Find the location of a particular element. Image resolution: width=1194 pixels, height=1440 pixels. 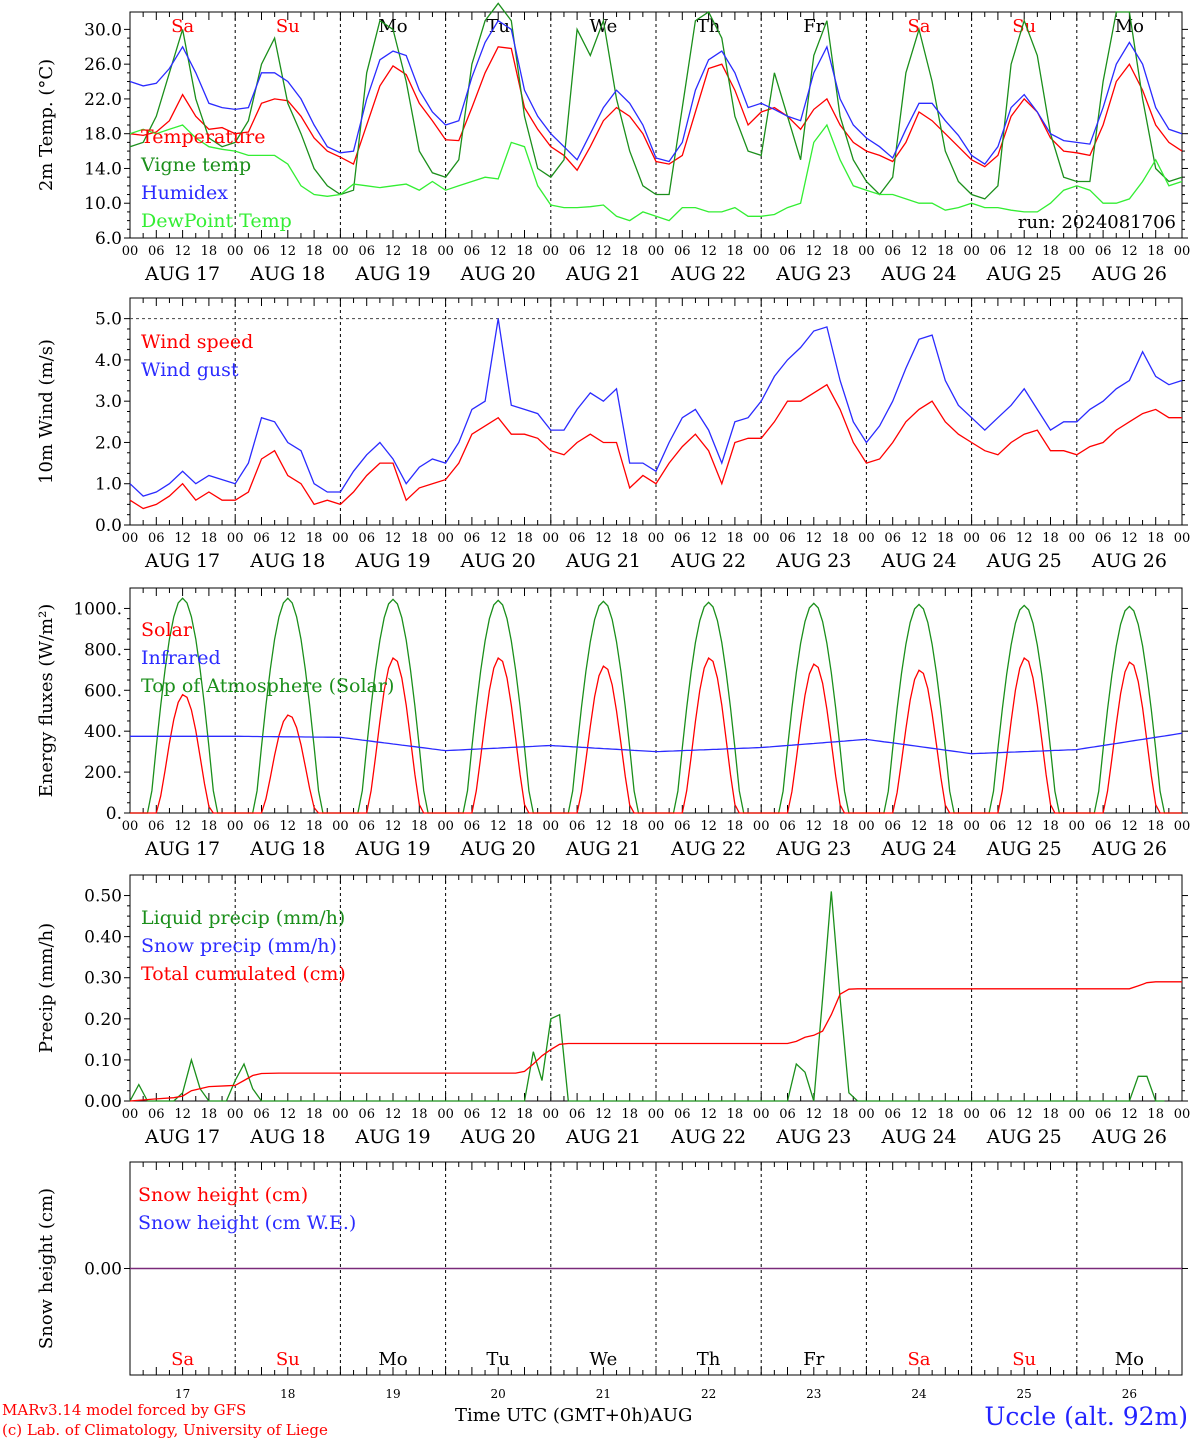

x-axis-month: AUG is located at coordinates (671, 1415).